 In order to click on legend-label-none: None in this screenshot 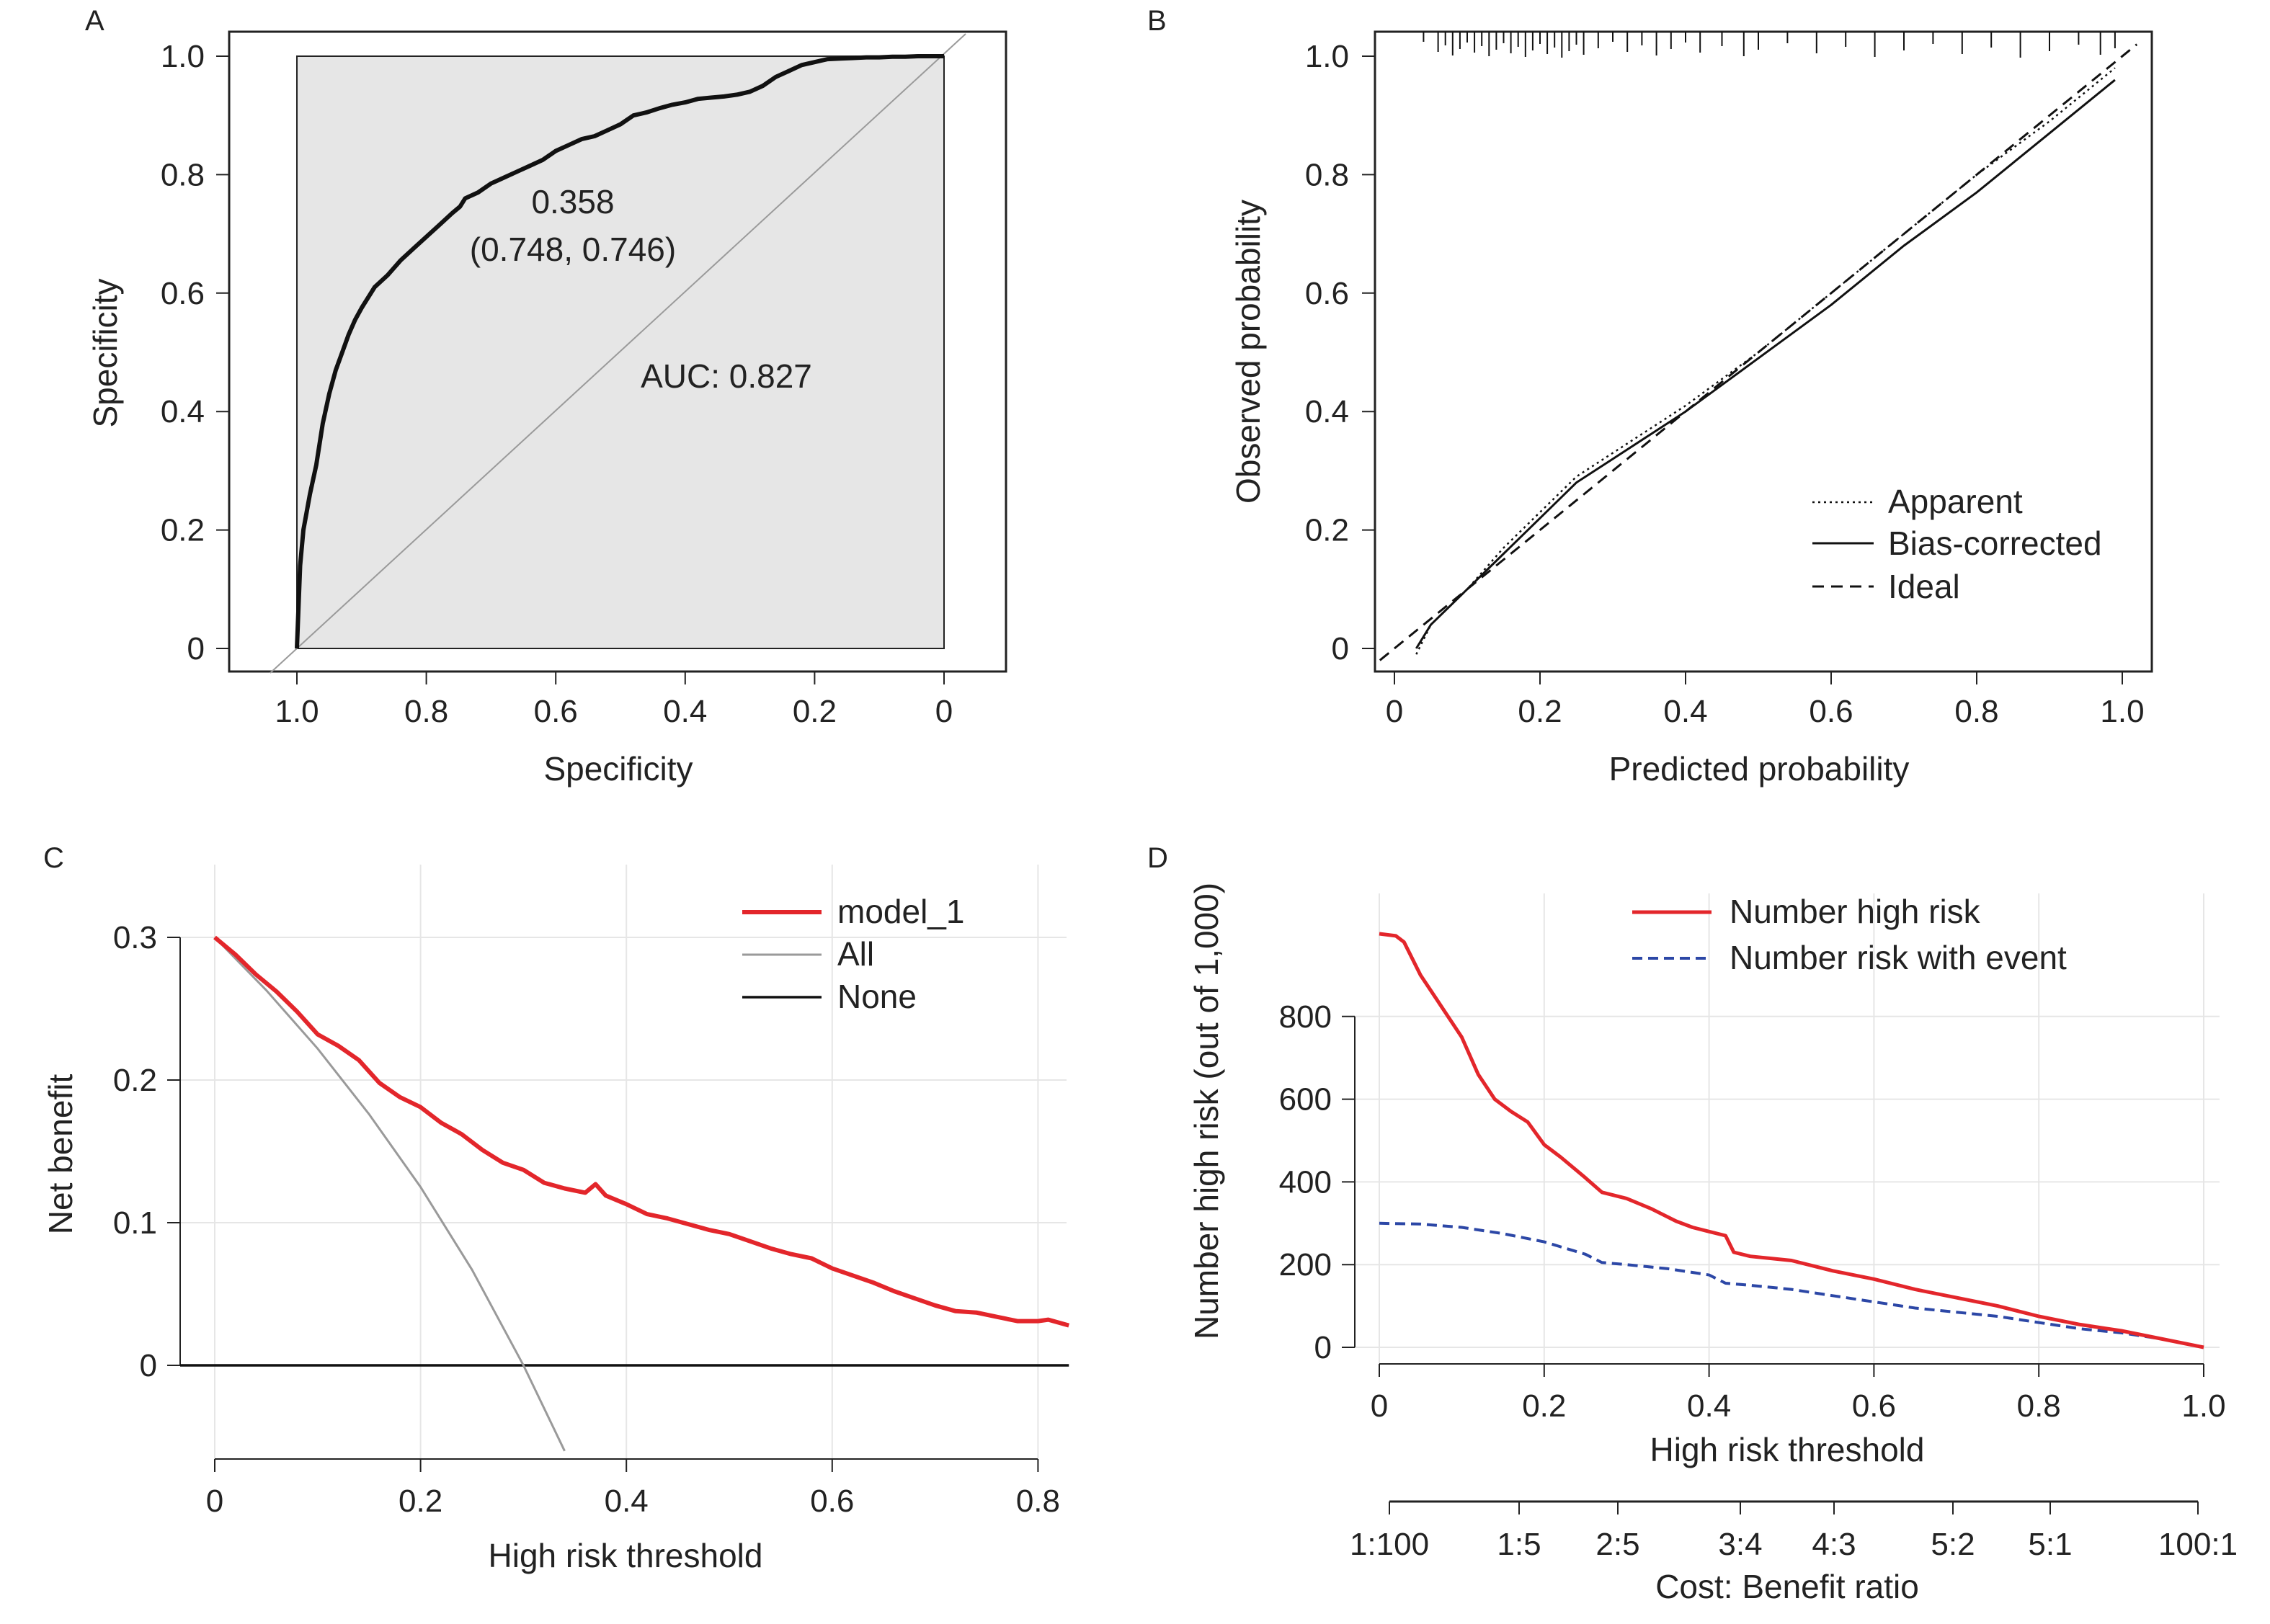, I will do `click(877, 997)`.